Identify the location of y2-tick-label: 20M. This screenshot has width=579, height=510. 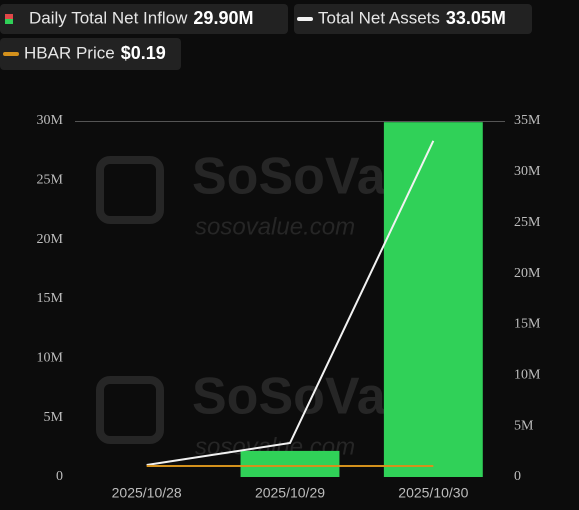
(527, 273).